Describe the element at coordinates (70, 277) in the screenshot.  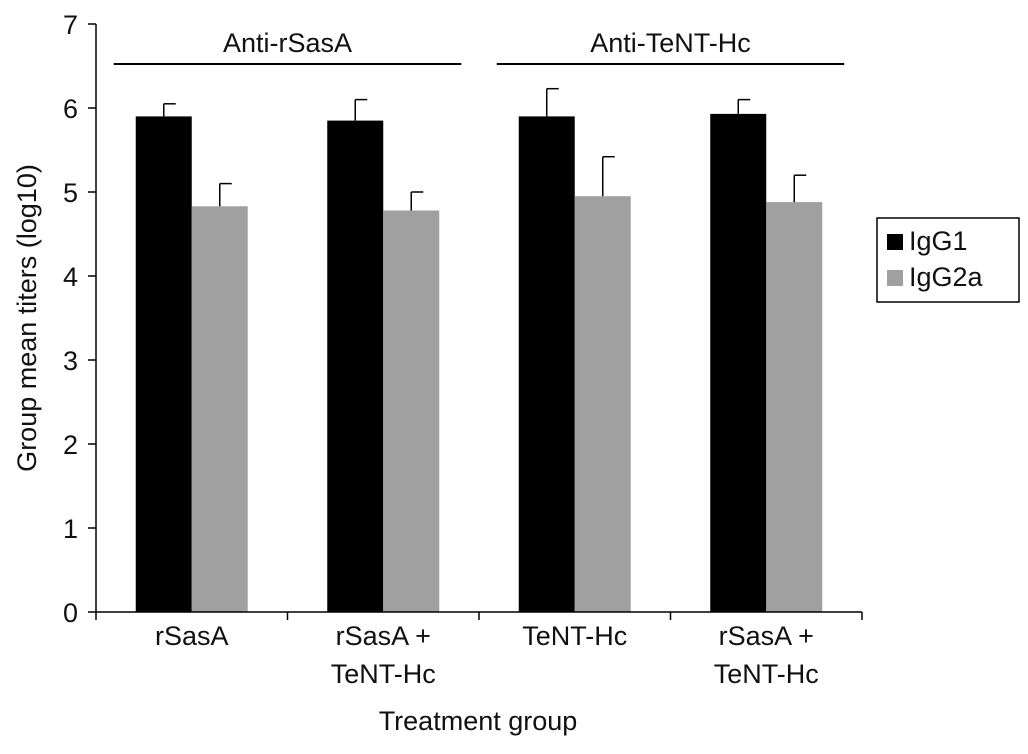
I see `y-tick-label-4: 4` at that location.